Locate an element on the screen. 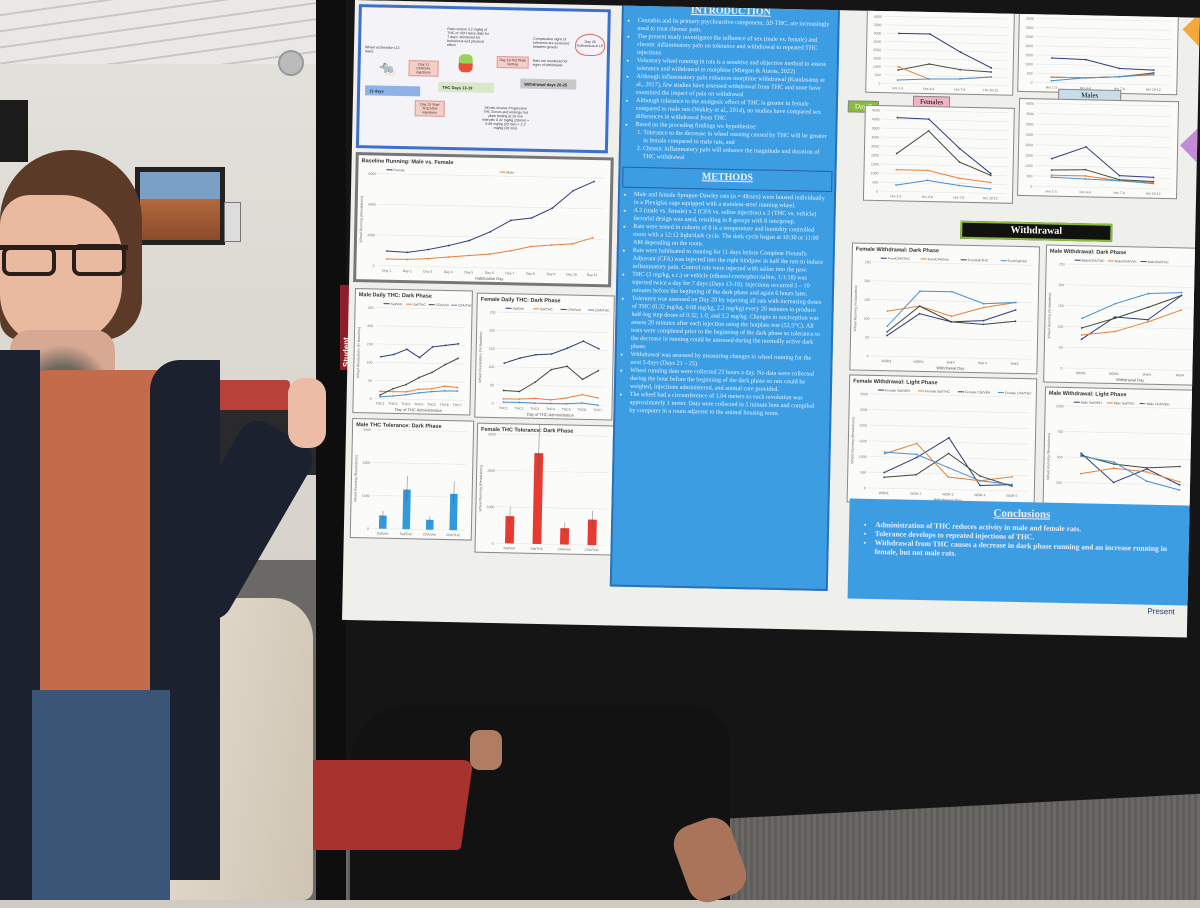 The width and height of the screenshot is (1200, 908). legend-entry: Fem/CFA/Veh is located at coordinates (938, 259).